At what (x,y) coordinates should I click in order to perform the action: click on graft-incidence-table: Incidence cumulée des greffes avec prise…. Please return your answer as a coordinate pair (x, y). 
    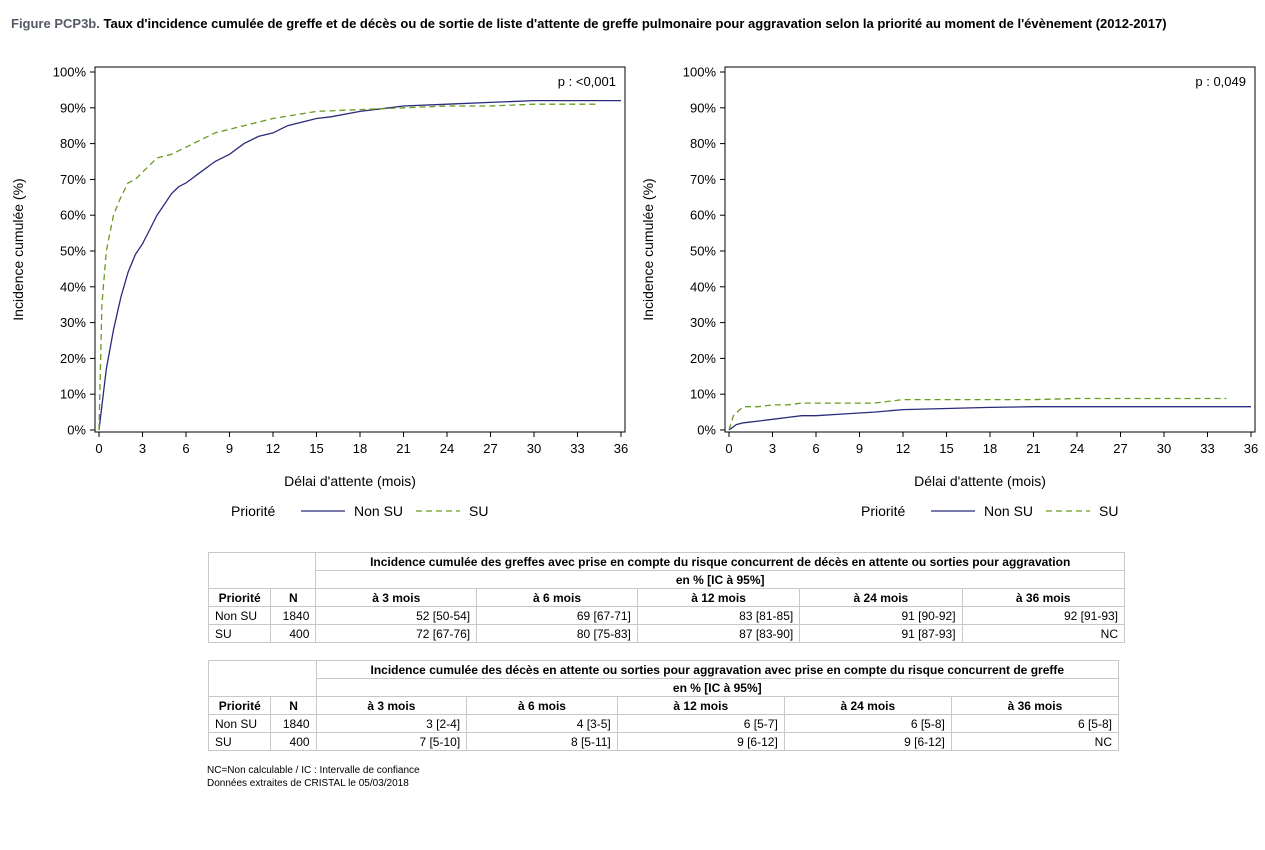
    Looking at the image, I should click on (666, 597).